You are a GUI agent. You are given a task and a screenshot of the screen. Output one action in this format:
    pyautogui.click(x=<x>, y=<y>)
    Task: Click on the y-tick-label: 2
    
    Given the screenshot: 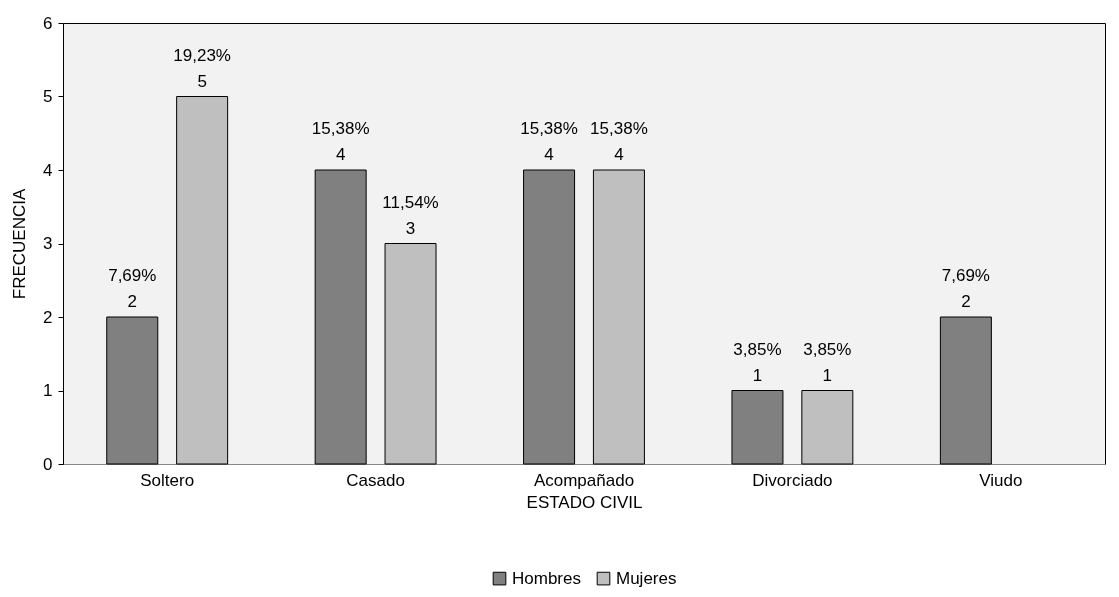 What is the action you would take?
    pyautogui.click(x=48, y=317)
    